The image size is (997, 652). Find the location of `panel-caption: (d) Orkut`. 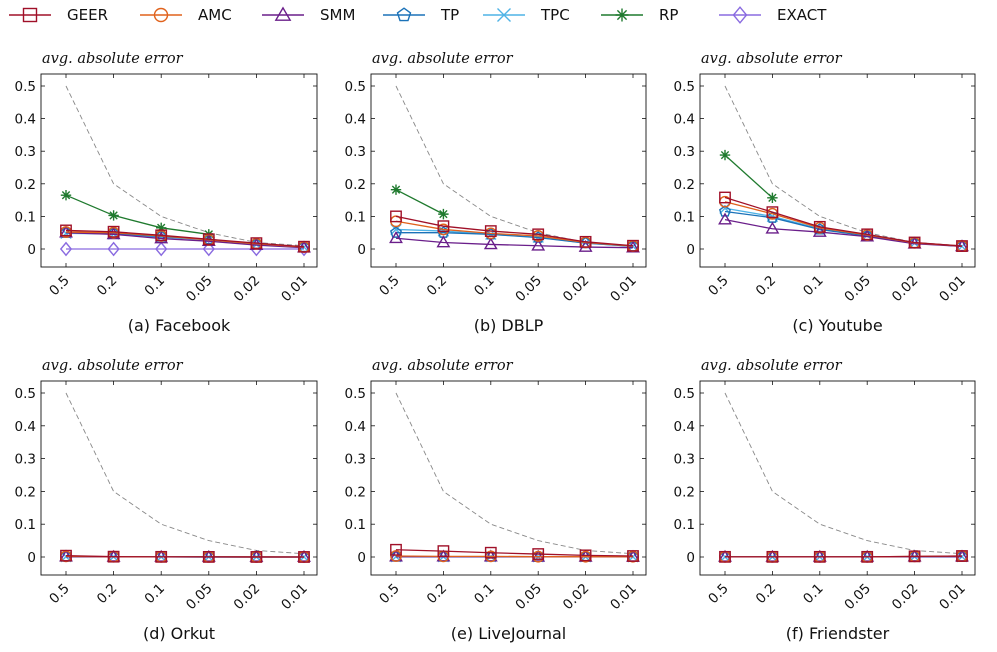

panel-caption: (d) Orkut is located at coordinates (179, 633).